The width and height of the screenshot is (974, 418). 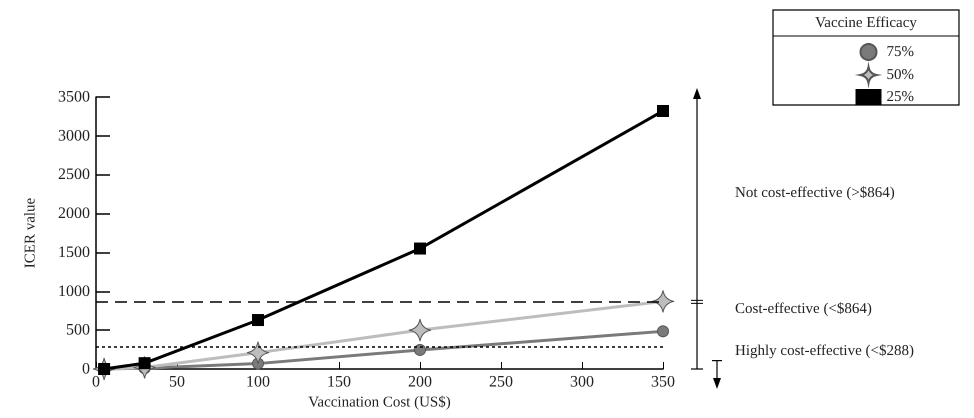 What do you see at coordinates (582, 382) in the screenshot?
I see `x-tick-label: 300` at bounding box center [582, 382].